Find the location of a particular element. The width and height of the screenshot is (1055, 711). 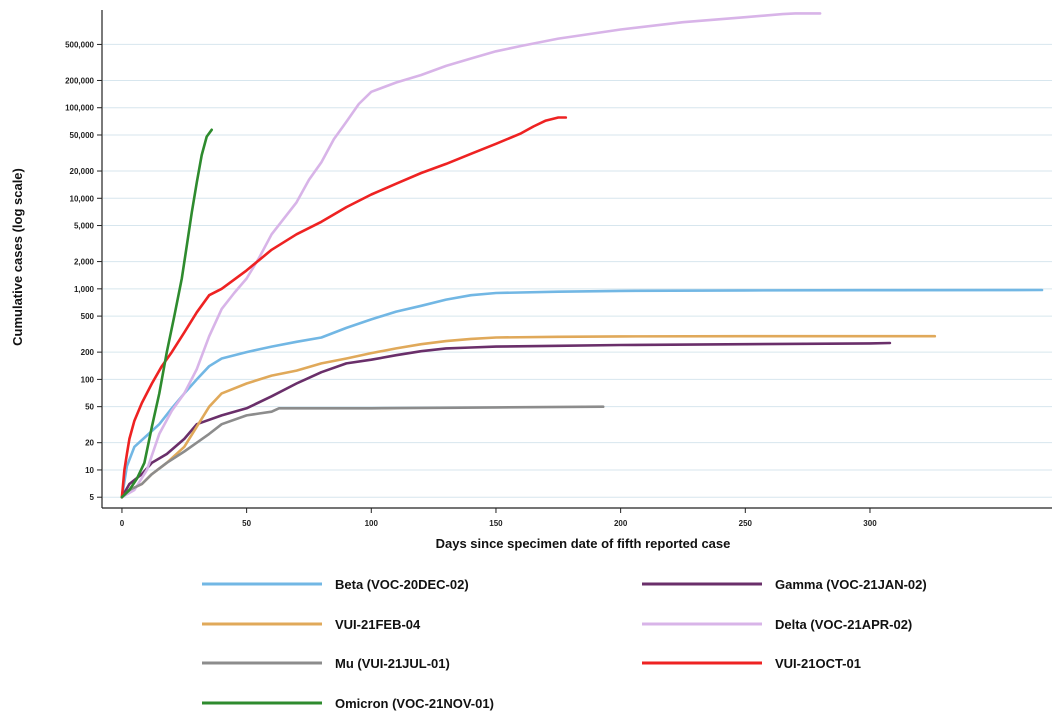

y-tick-label: 2,000 is located at coordinates (84, 262).